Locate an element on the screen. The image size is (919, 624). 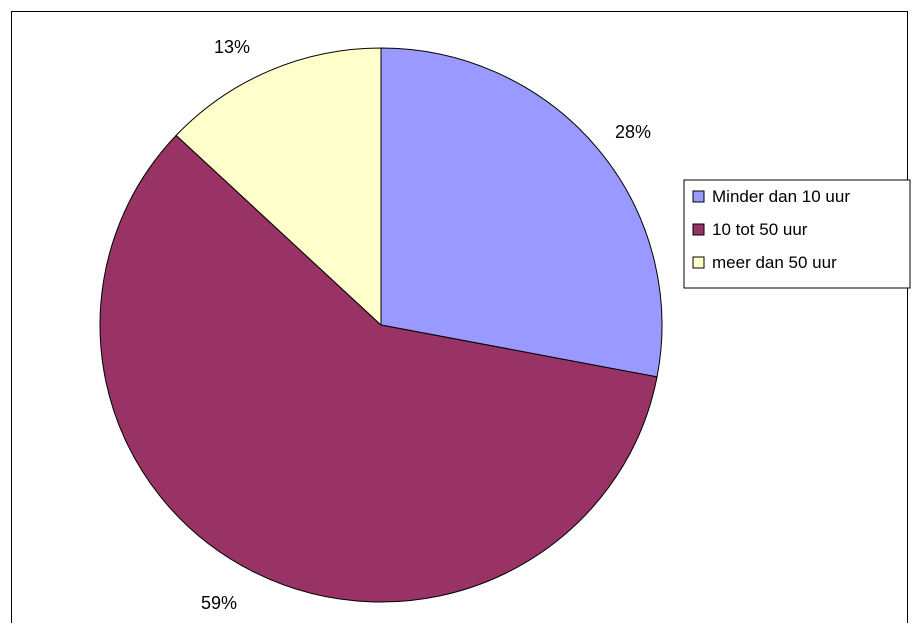
legend-label-1: Minder dan 10 uur is located at coordinates (781, 196).